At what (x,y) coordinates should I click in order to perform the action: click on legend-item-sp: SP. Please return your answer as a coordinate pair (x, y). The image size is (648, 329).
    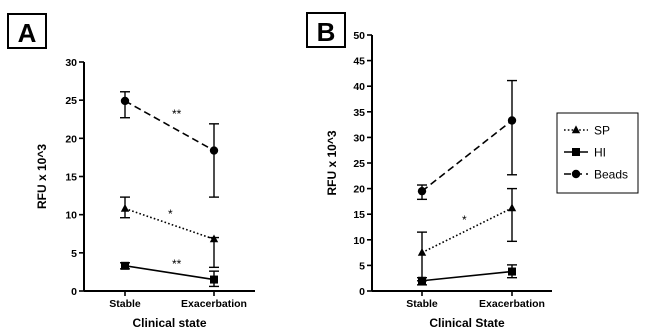
    Looking at the image, I should click on (587, 131).